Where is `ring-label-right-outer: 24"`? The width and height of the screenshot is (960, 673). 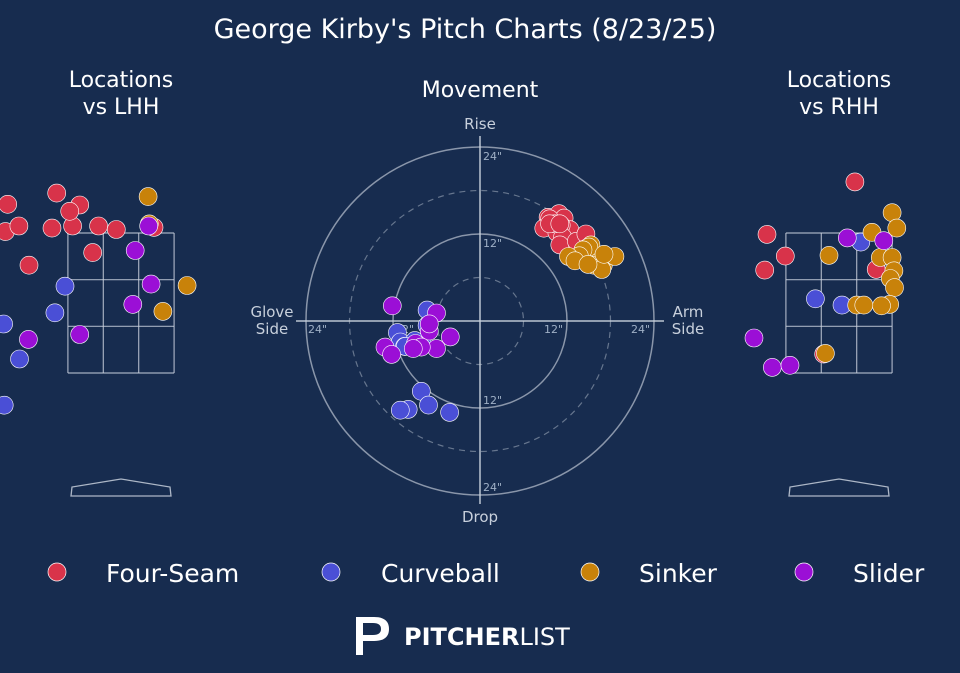 ring-label-right-outer: 24" is located at coordinates (640, 329).